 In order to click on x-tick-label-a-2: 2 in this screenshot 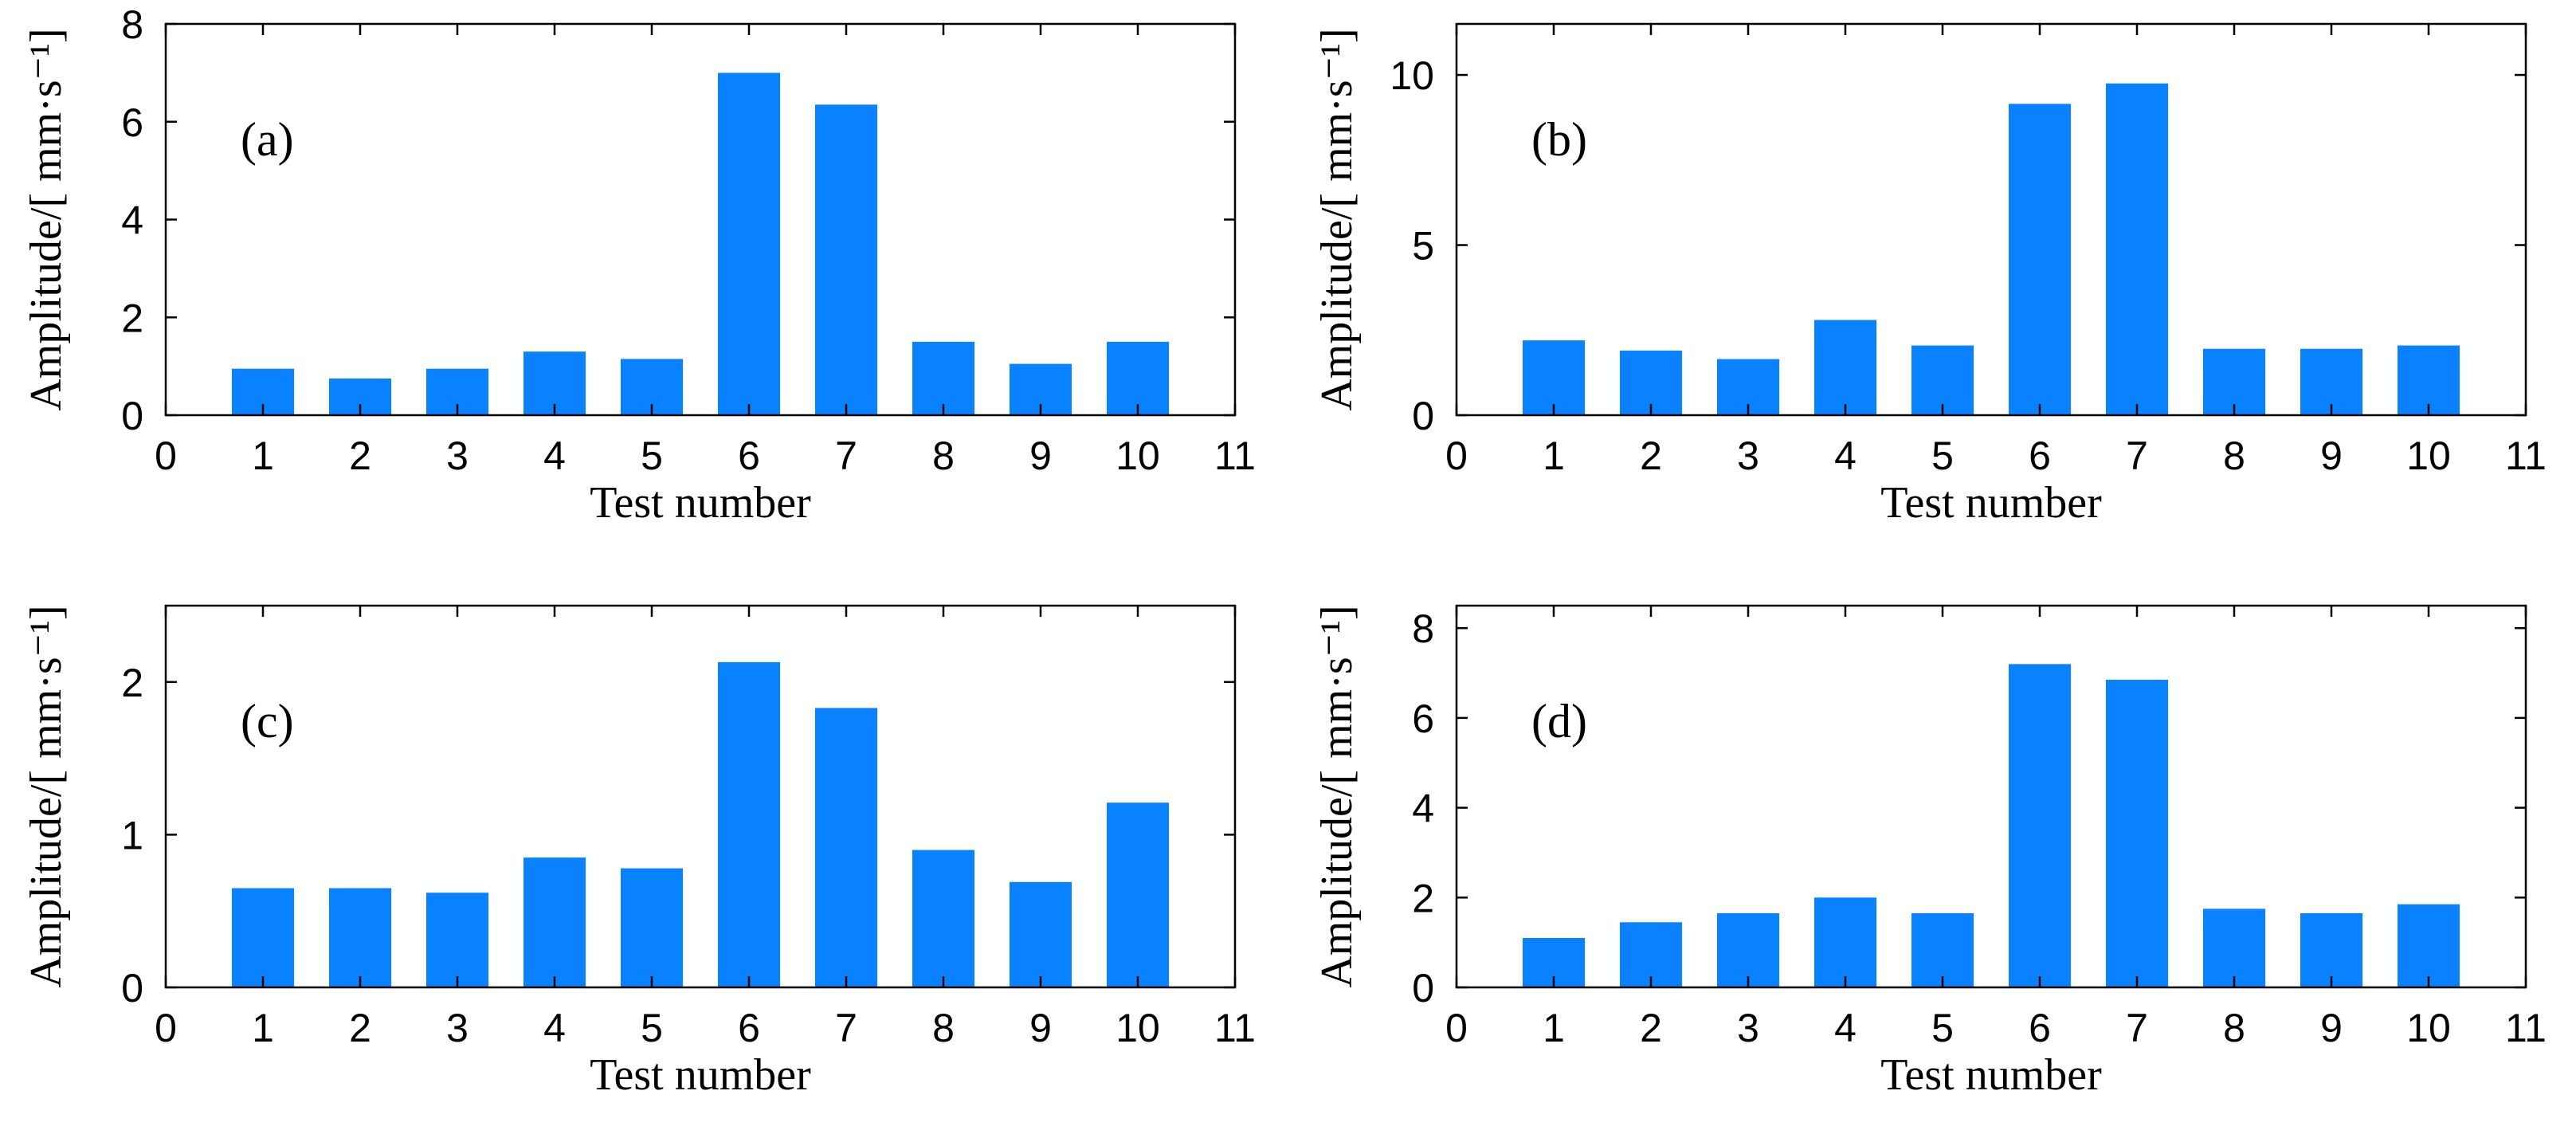, I will do `click(360, 456)`.